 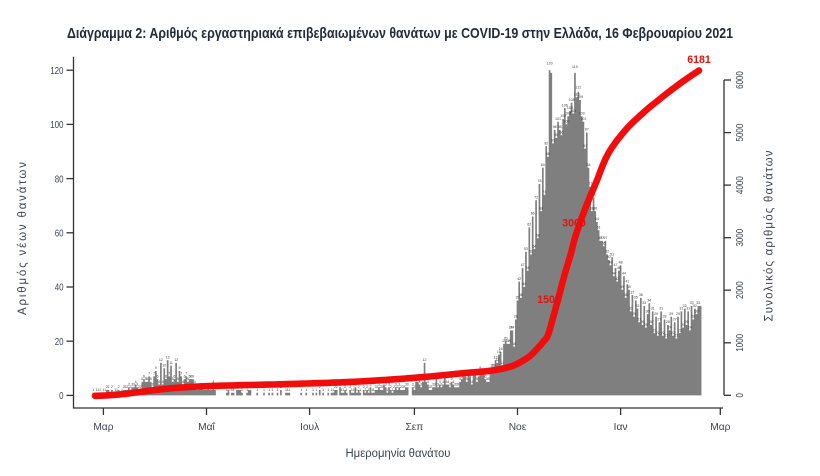 What do you see at coordinates (492, 366) in the screenshot?
I see `svg-text: 10` at bounding box center [492, 366].